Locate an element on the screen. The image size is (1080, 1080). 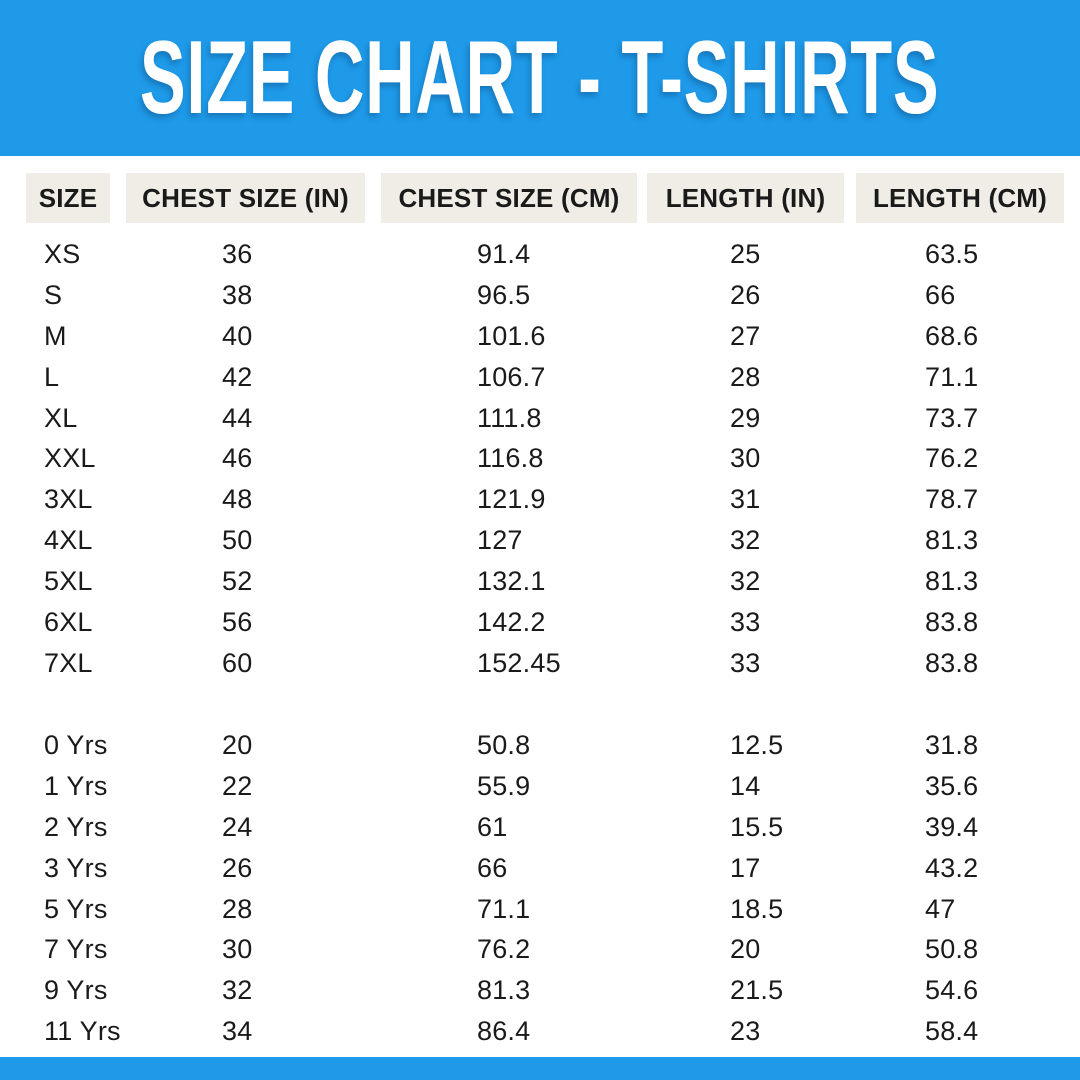
cell-chest-cm: 121.9 is located at coordinates (511, 499).